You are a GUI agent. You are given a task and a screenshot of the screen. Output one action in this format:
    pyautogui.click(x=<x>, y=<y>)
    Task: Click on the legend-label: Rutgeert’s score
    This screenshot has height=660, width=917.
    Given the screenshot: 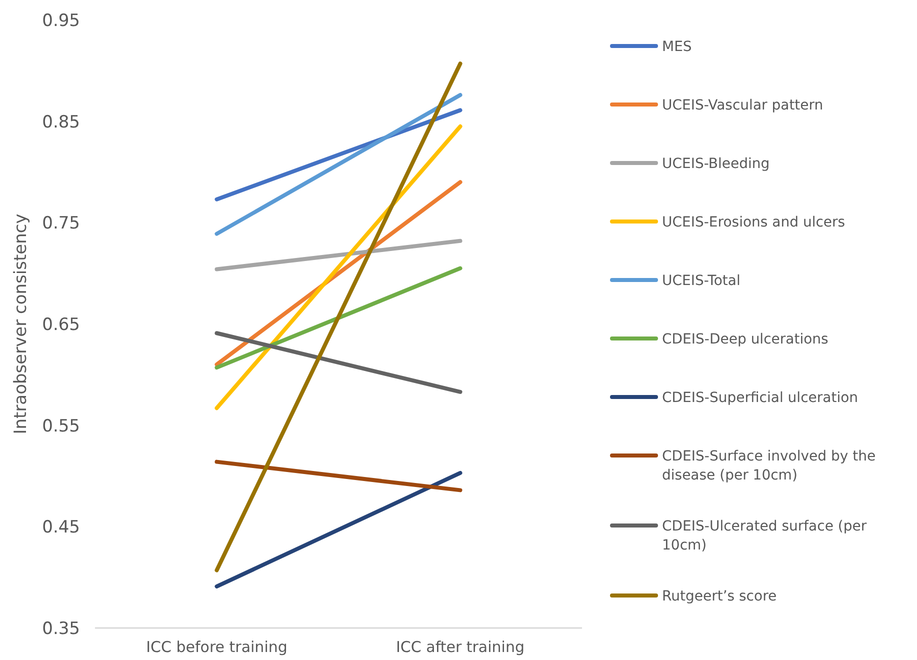 What is the action you would take?
    pyautogui.click(x=719, y=596)
    